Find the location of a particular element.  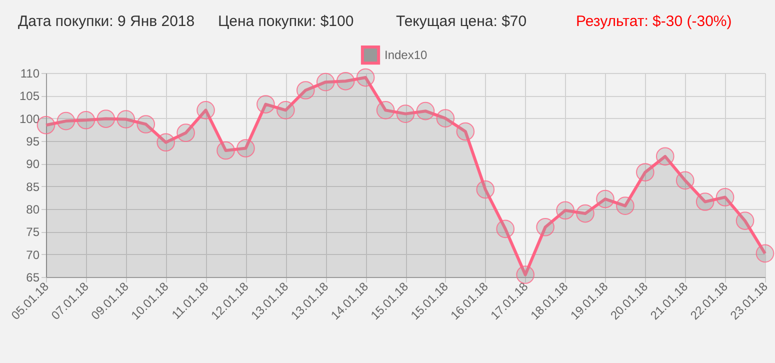

legend-label: Index10 is located at coordinates (406, 55).